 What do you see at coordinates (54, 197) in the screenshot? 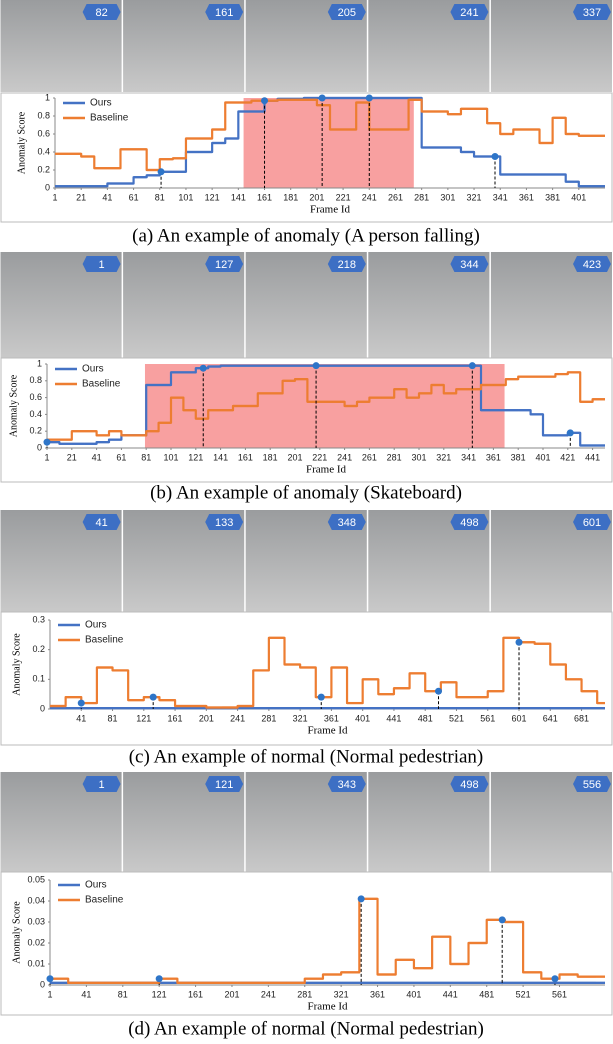
I see `x-tick-label: 1` at bounding box center [54, 197].